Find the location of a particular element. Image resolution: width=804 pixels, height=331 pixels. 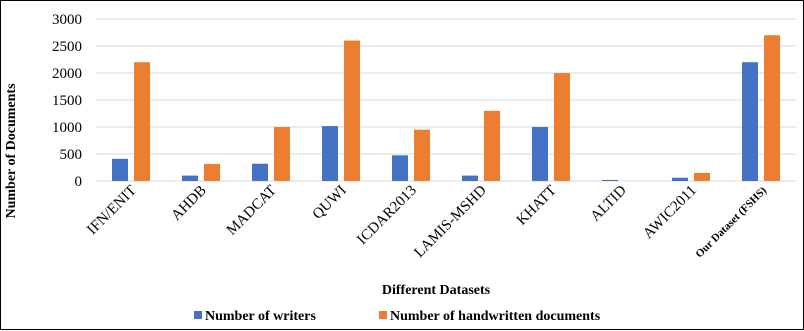

x-tick-label: KHATT is located at coordinates (537, 206).